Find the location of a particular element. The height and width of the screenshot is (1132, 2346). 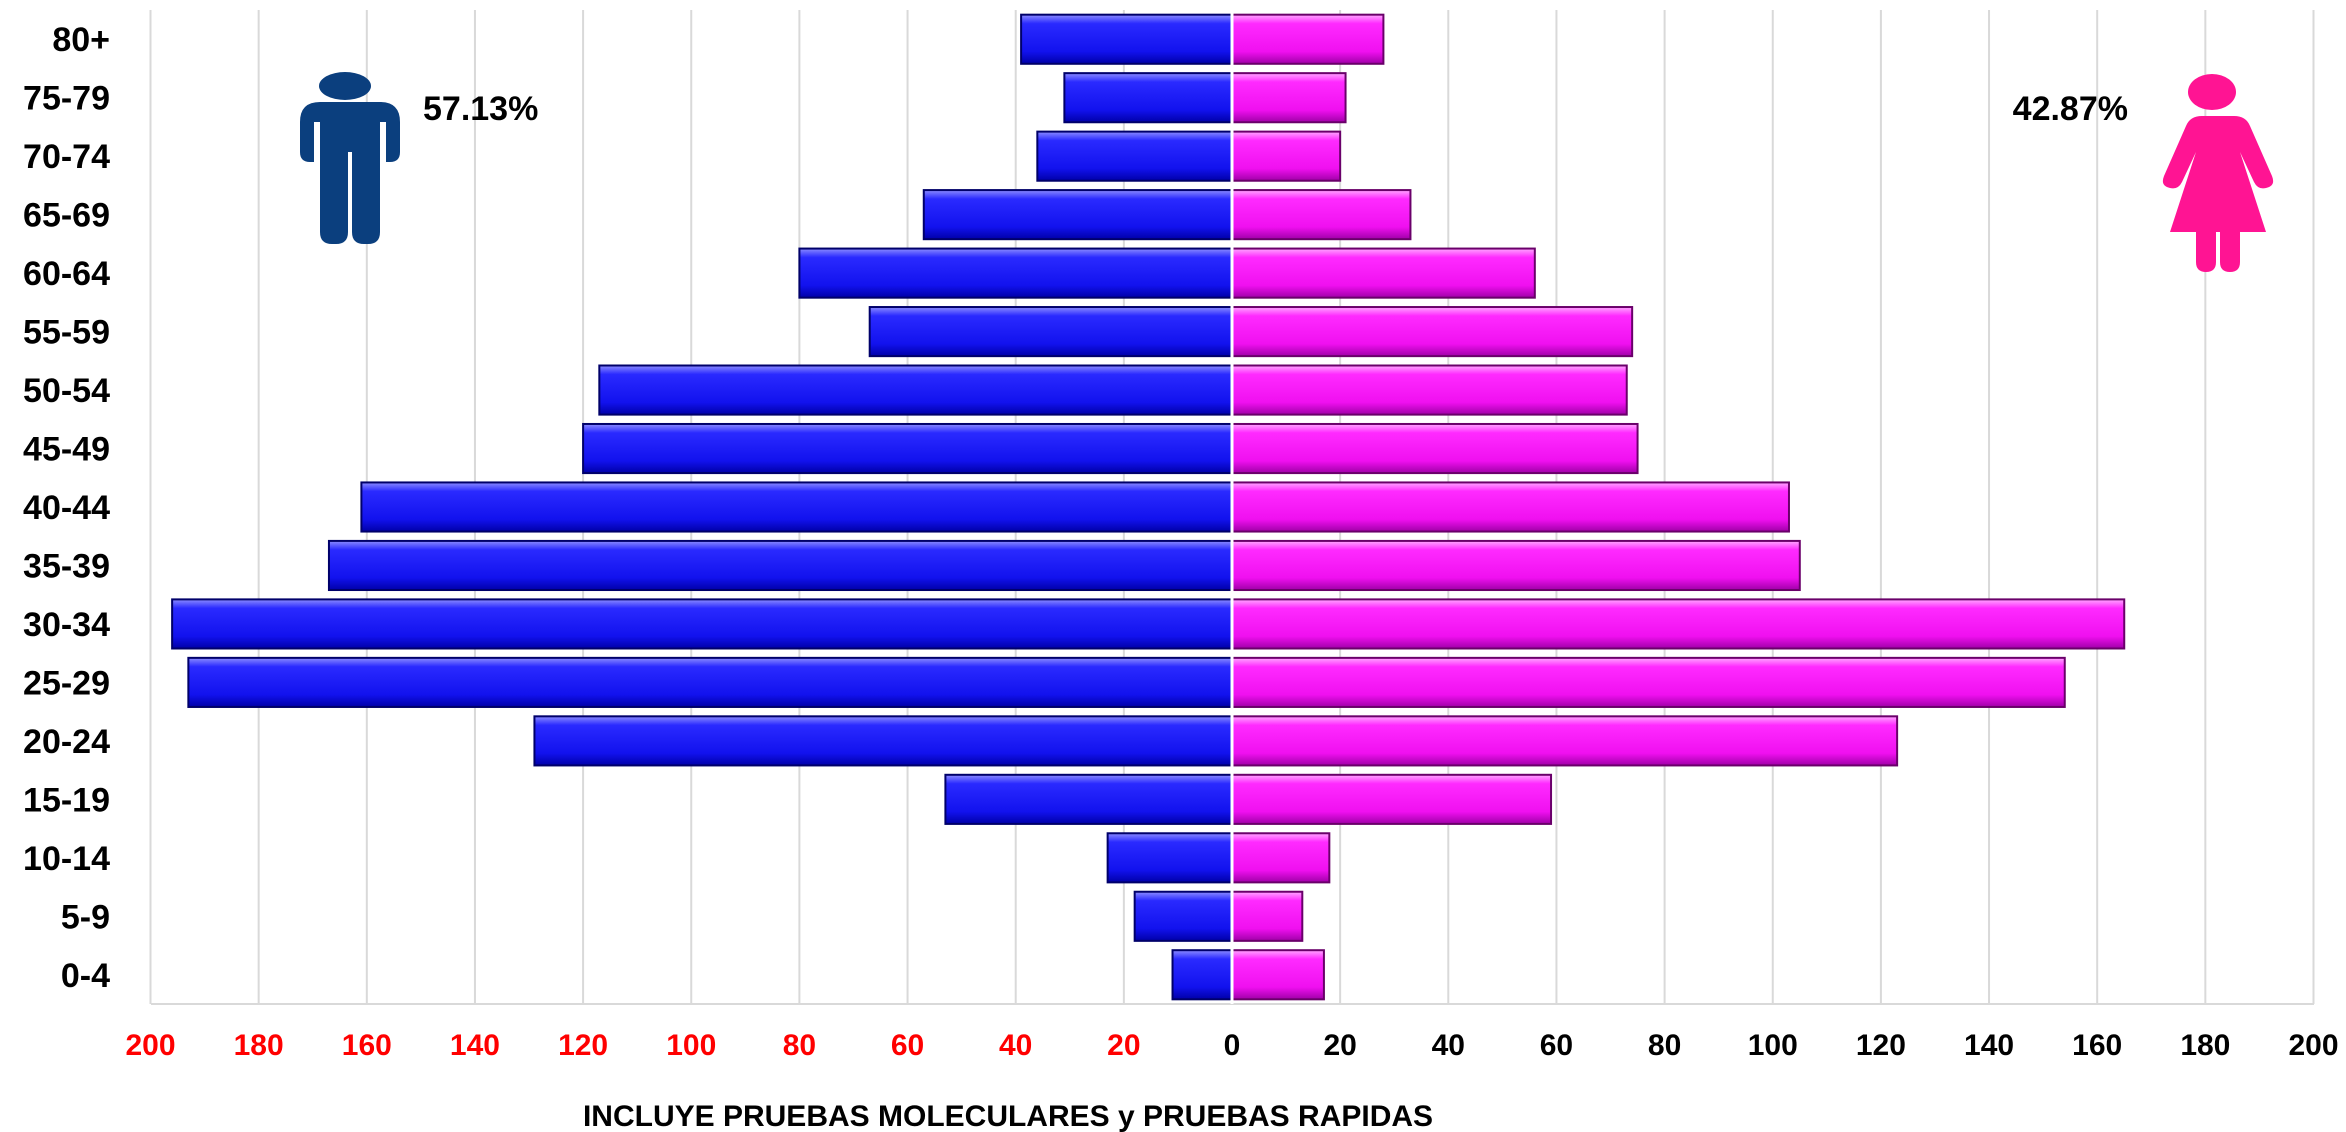

x-tick-label-left: 180 is located at coordinates (259, 1045).